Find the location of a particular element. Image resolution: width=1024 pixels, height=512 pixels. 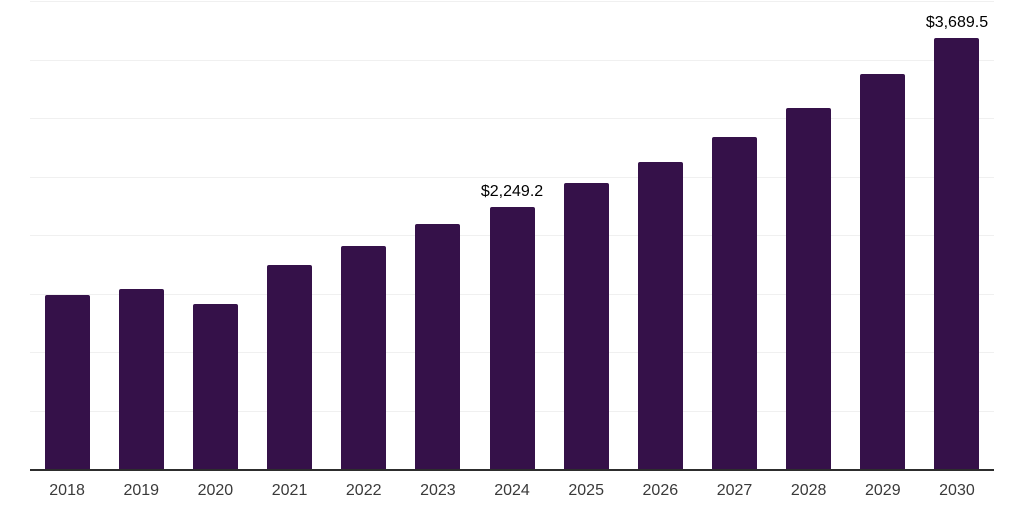

bar-2023 is located at coordinates (438, 347).